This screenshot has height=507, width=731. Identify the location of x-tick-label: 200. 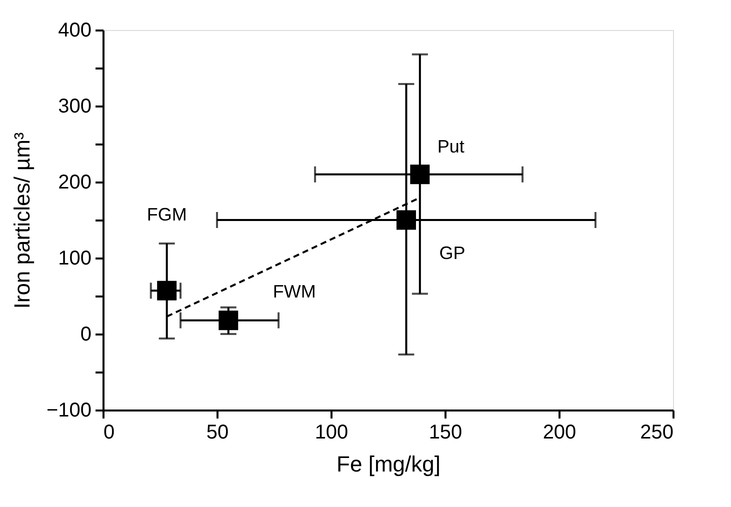
(559, 433).